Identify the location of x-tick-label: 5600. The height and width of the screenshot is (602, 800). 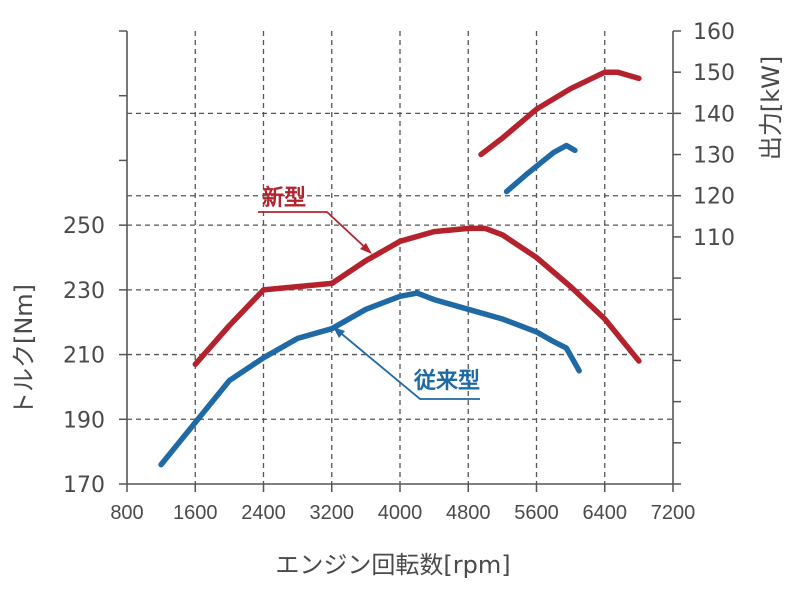
(536, 513).